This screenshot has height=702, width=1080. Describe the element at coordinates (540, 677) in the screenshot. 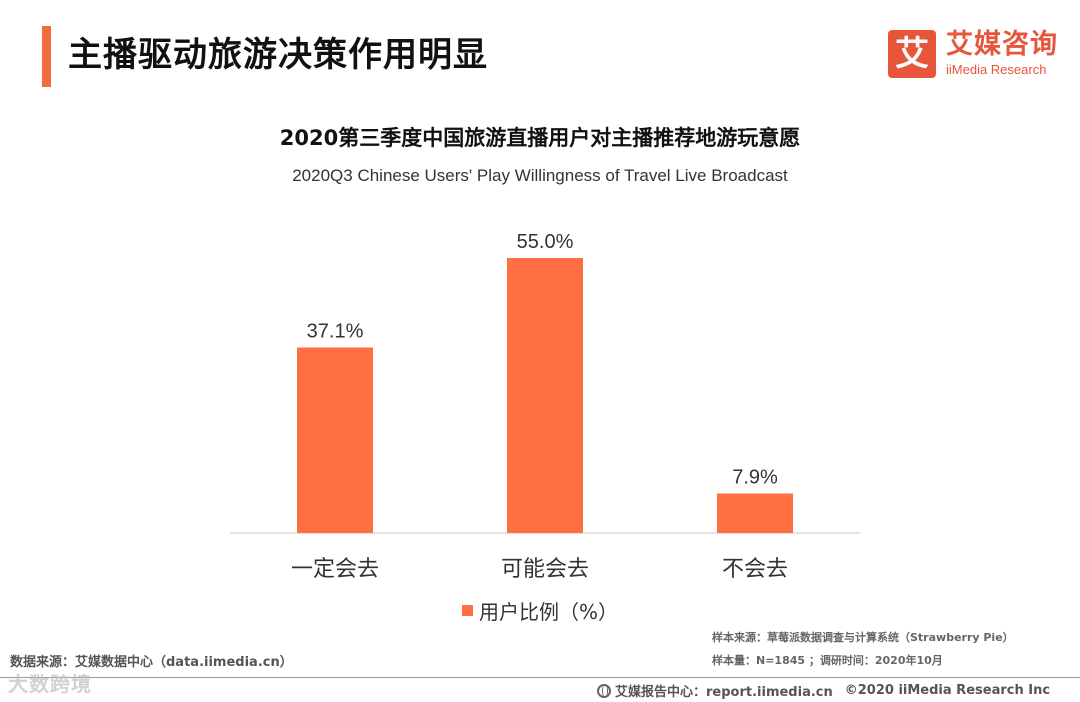

I see `footer-divider` at that location.